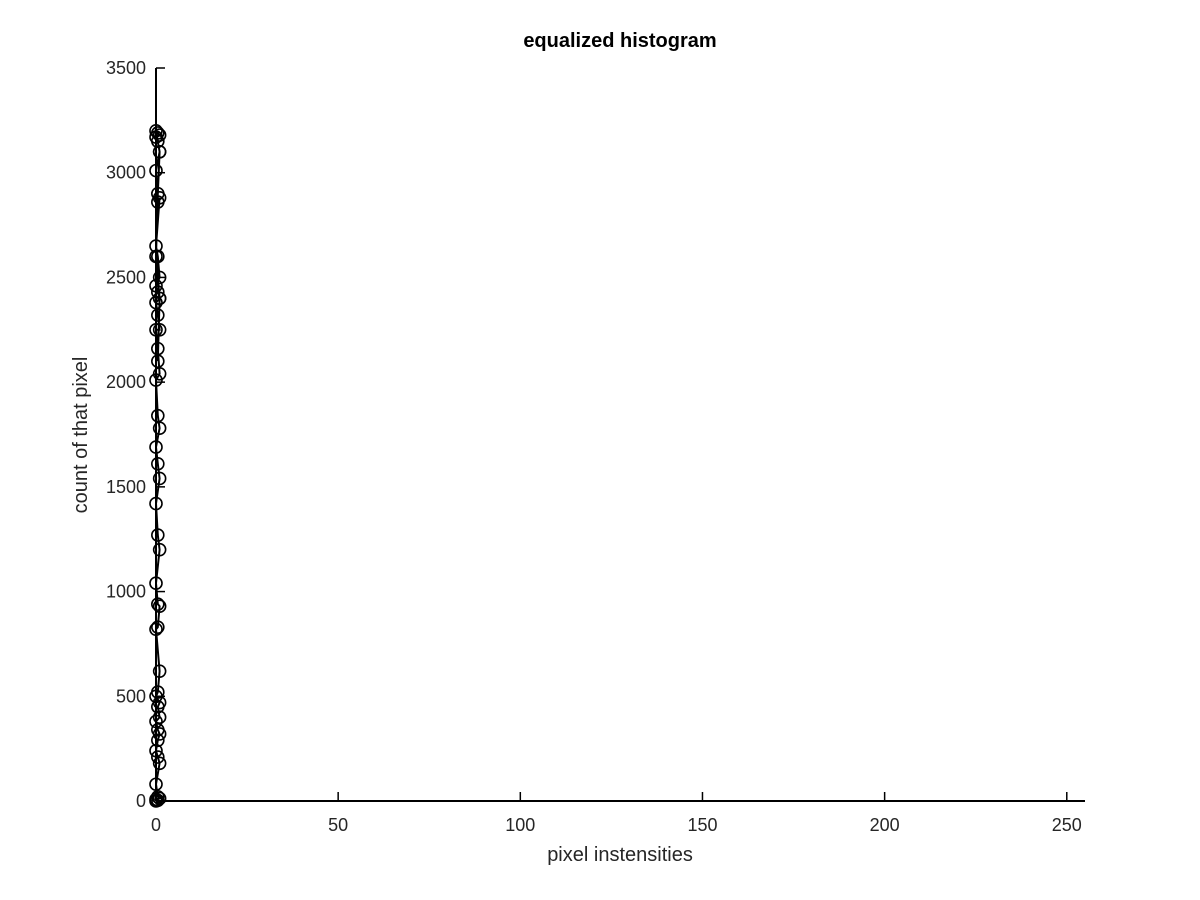  What do you see at coordinates (619, 41) in the screenshot?
I see `chart-title: equalized histogram` at bounding box center [619, 41].